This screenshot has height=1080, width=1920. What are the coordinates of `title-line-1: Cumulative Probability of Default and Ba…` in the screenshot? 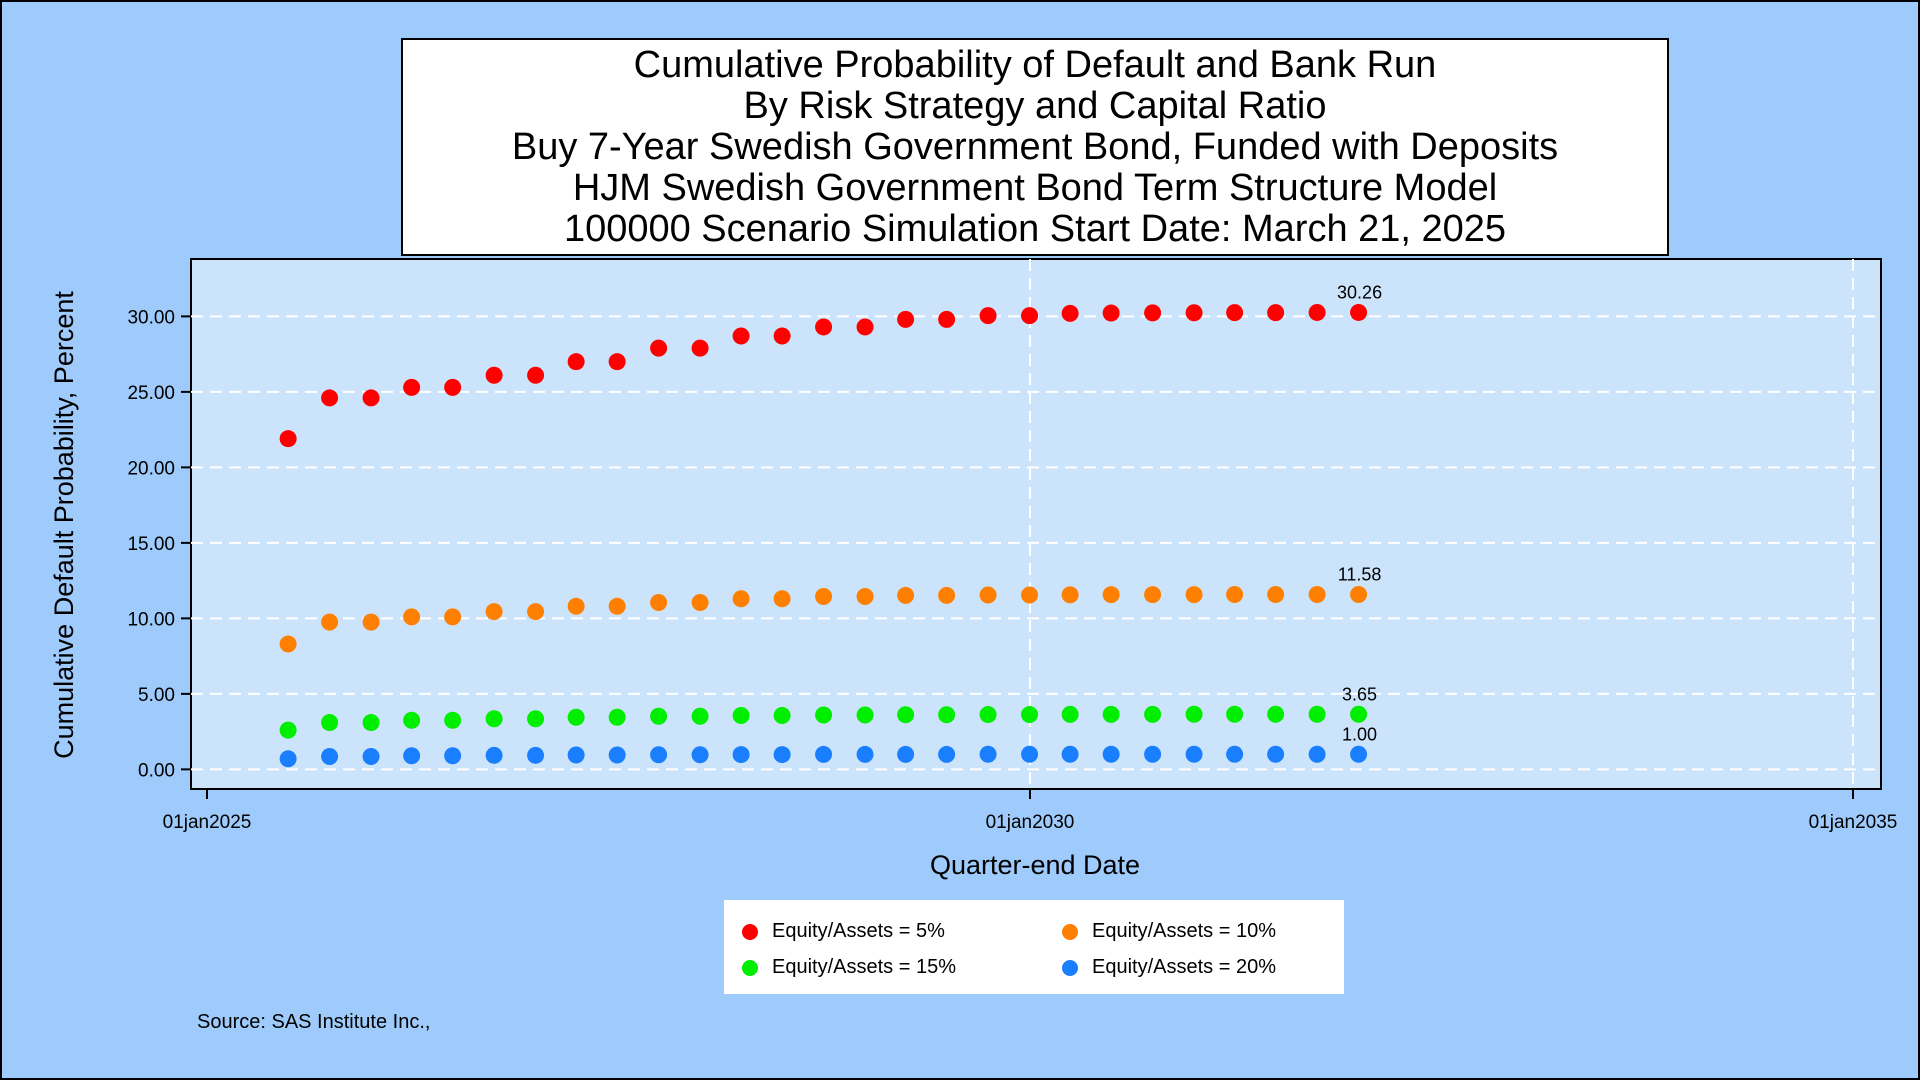 It's located at (1035, 64).